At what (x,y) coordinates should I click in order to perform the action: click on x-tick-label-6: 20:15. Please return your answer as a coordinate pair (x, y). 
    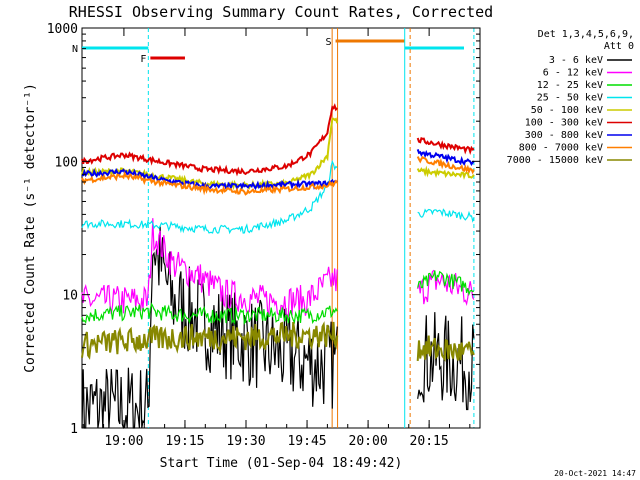
    Looking at the image, I should click on (429, 441).